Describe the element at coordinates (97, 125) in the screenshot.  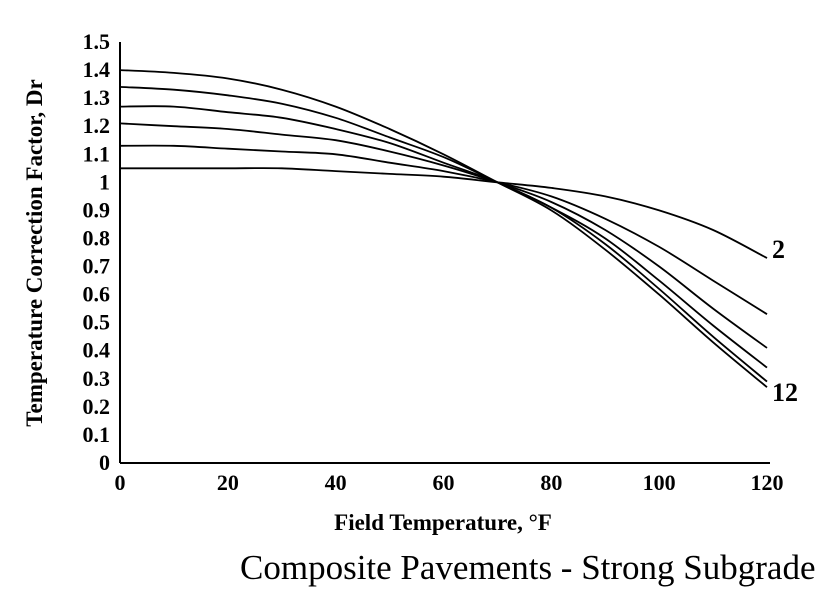
I see `y-tick-label: 1.2` at that location.